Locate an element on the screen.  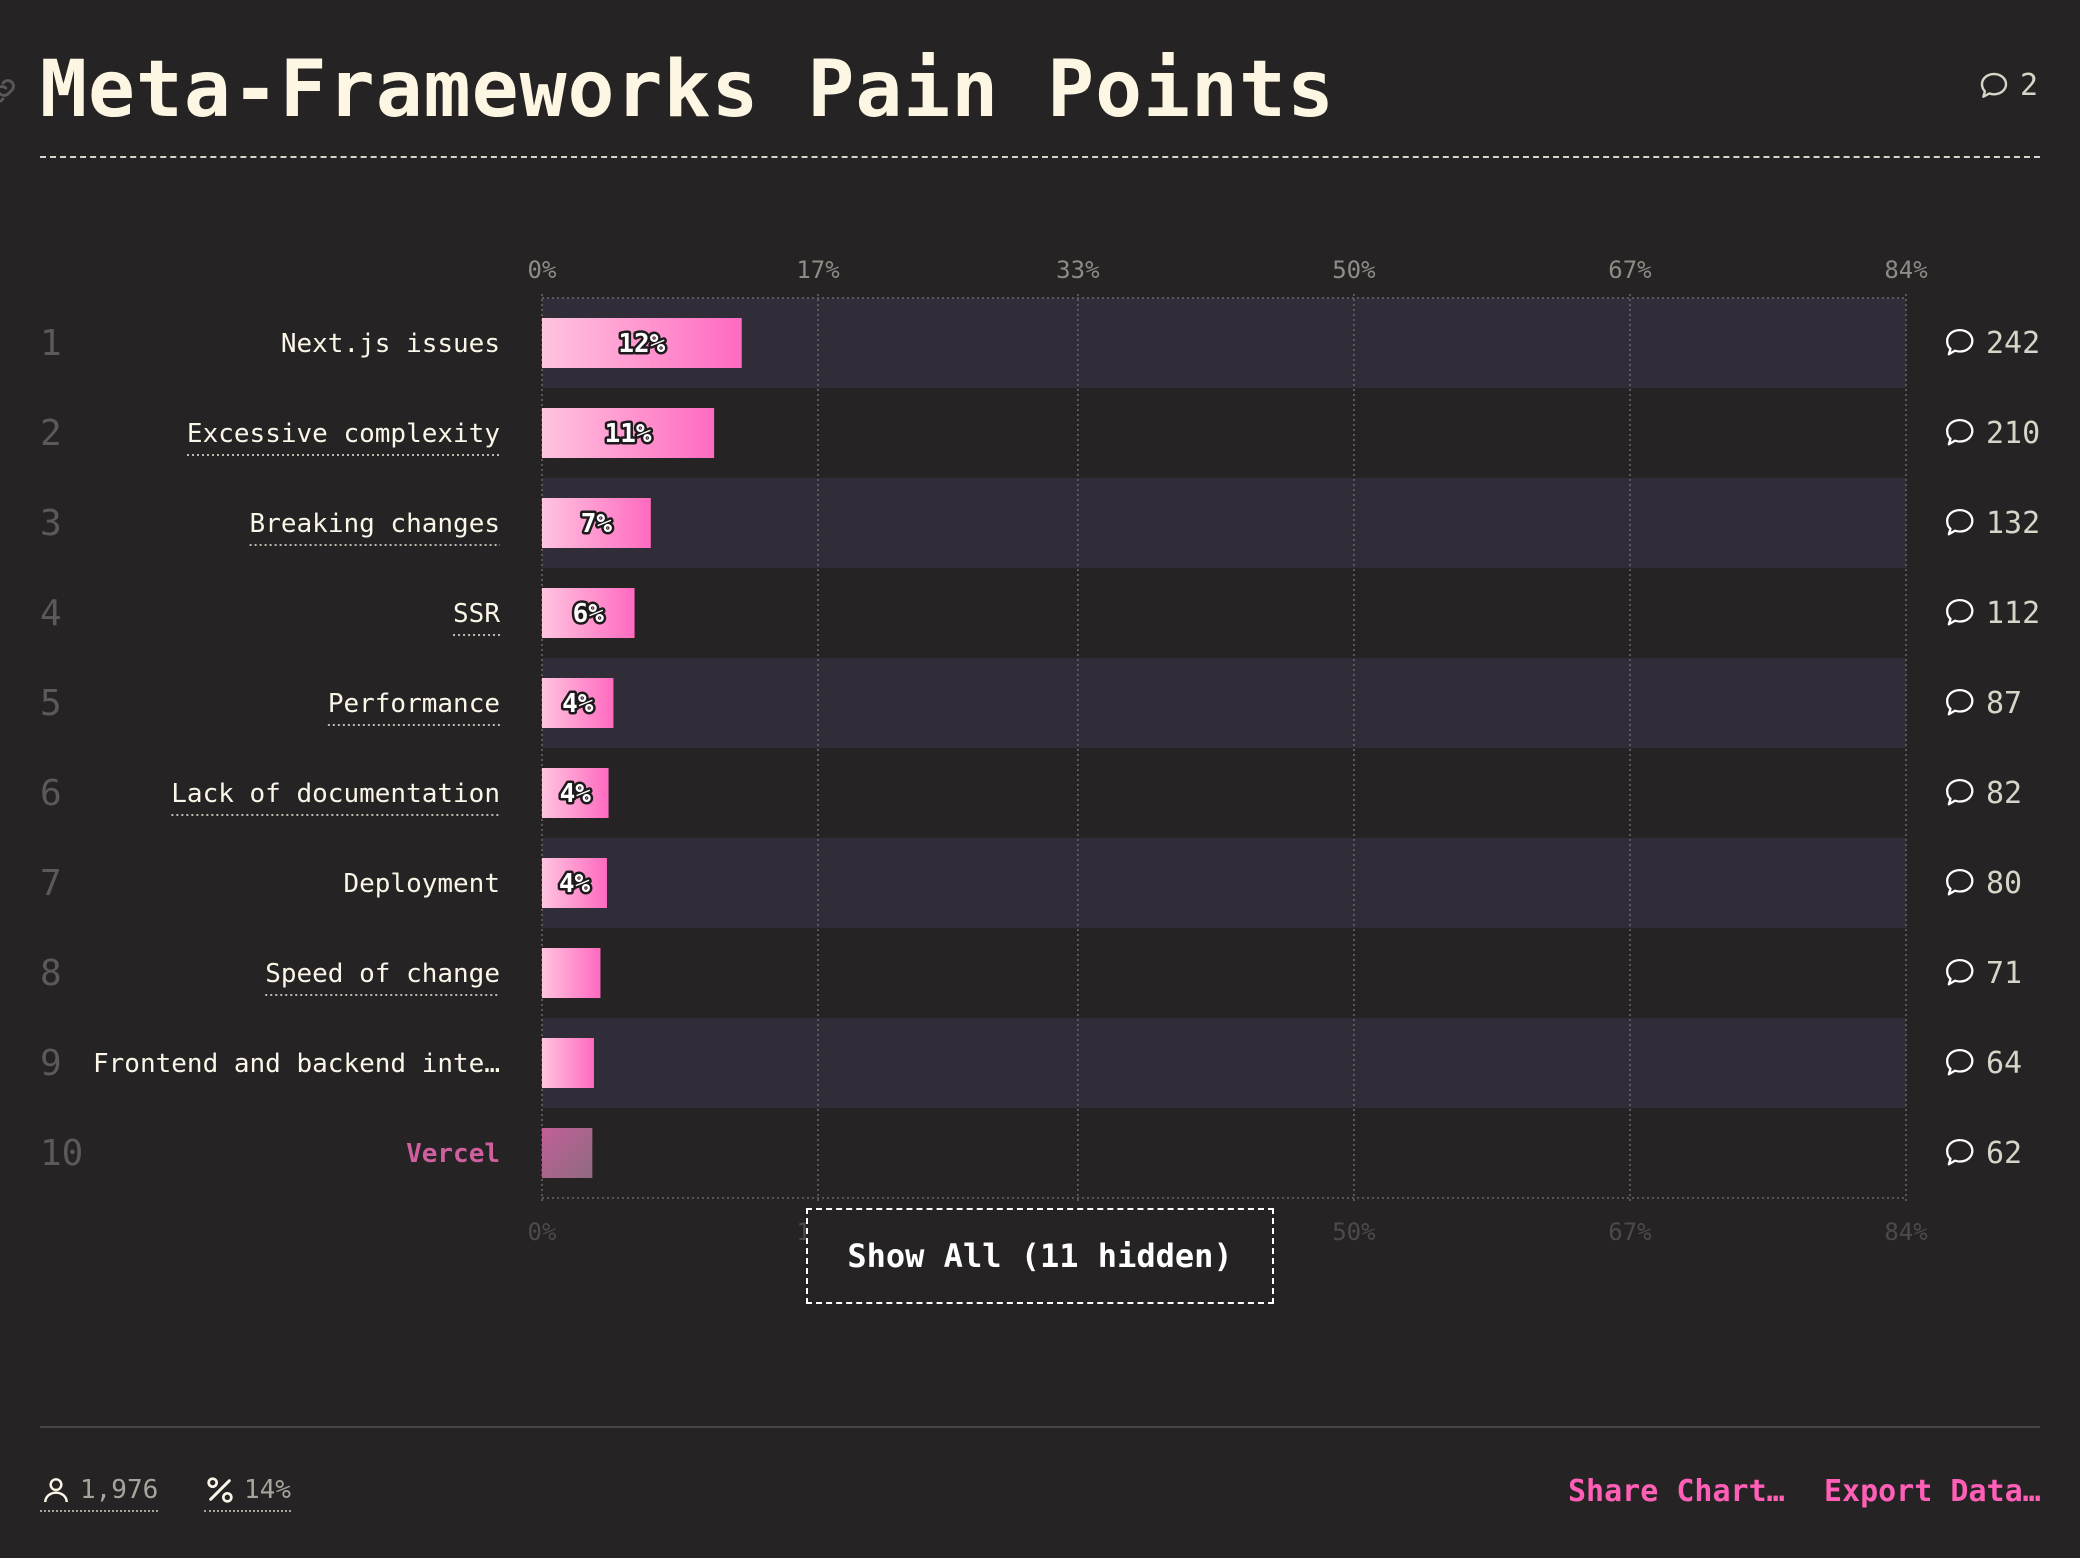
category-label: Speed of change is located at coordinates (382, 974).